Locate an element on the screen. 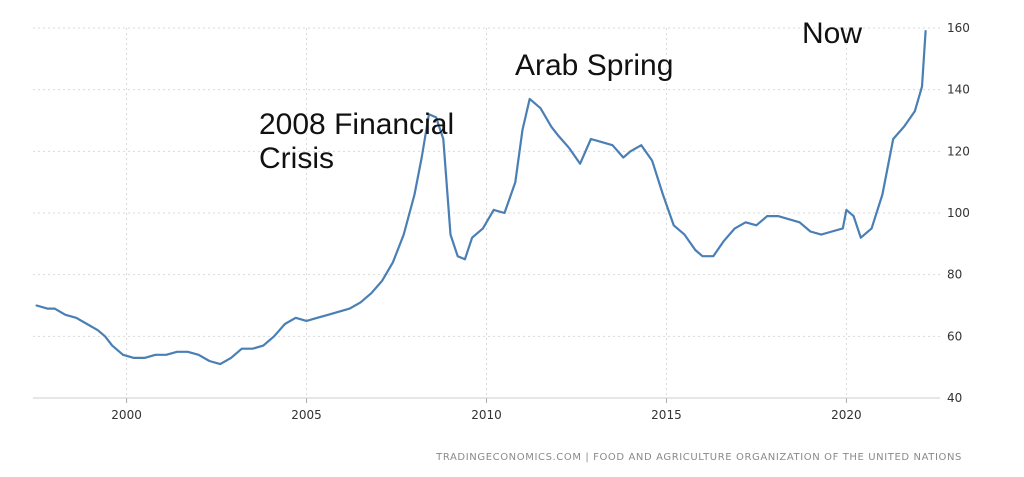  annotation-arab-spring: Arab Spring is located at coordinates (594, 65).